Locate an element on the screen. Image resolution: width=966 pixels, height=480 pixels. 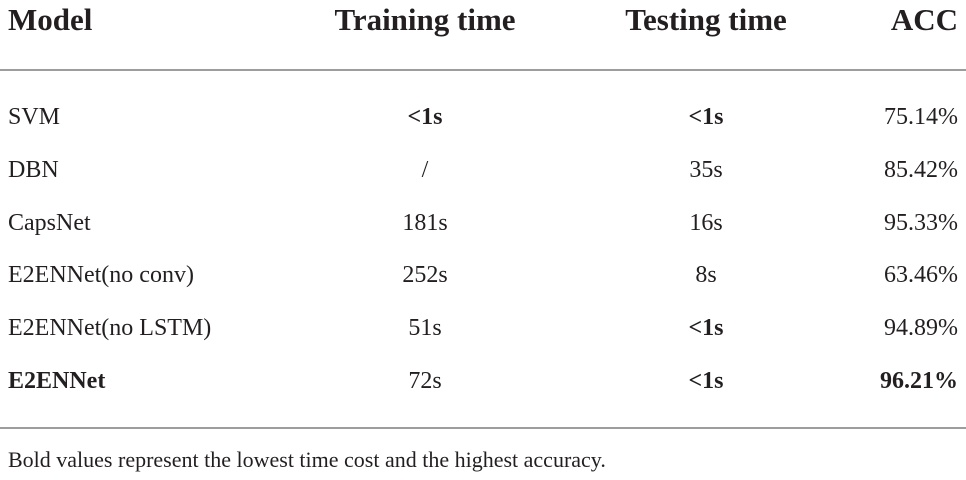
table-cell: / is located at coordinates (425, 169).